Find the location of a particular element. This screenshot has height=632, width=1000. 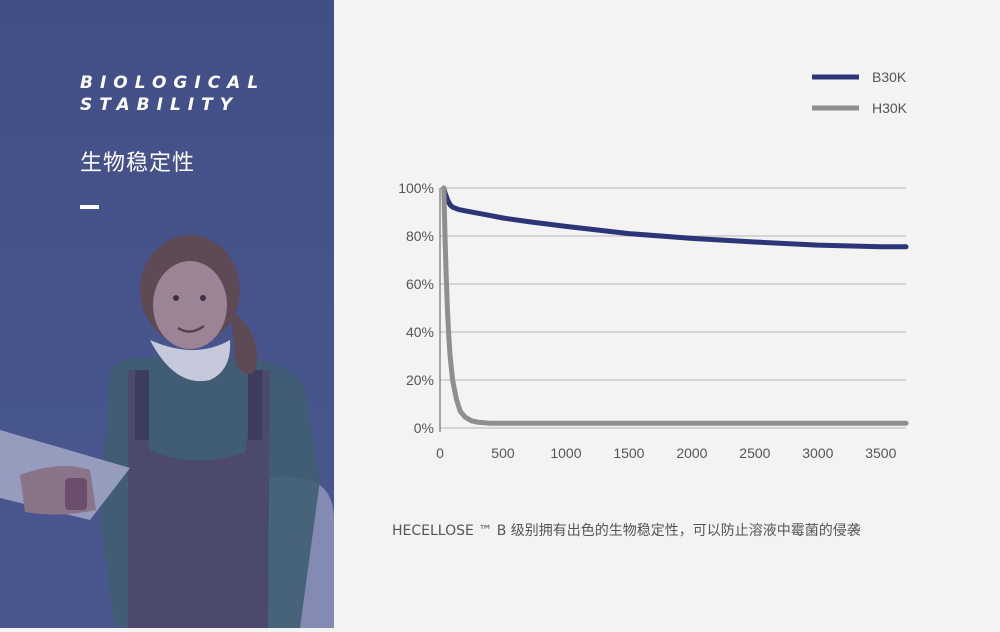

y-tick-label-100: 100% is located at coordinates (416, 188).